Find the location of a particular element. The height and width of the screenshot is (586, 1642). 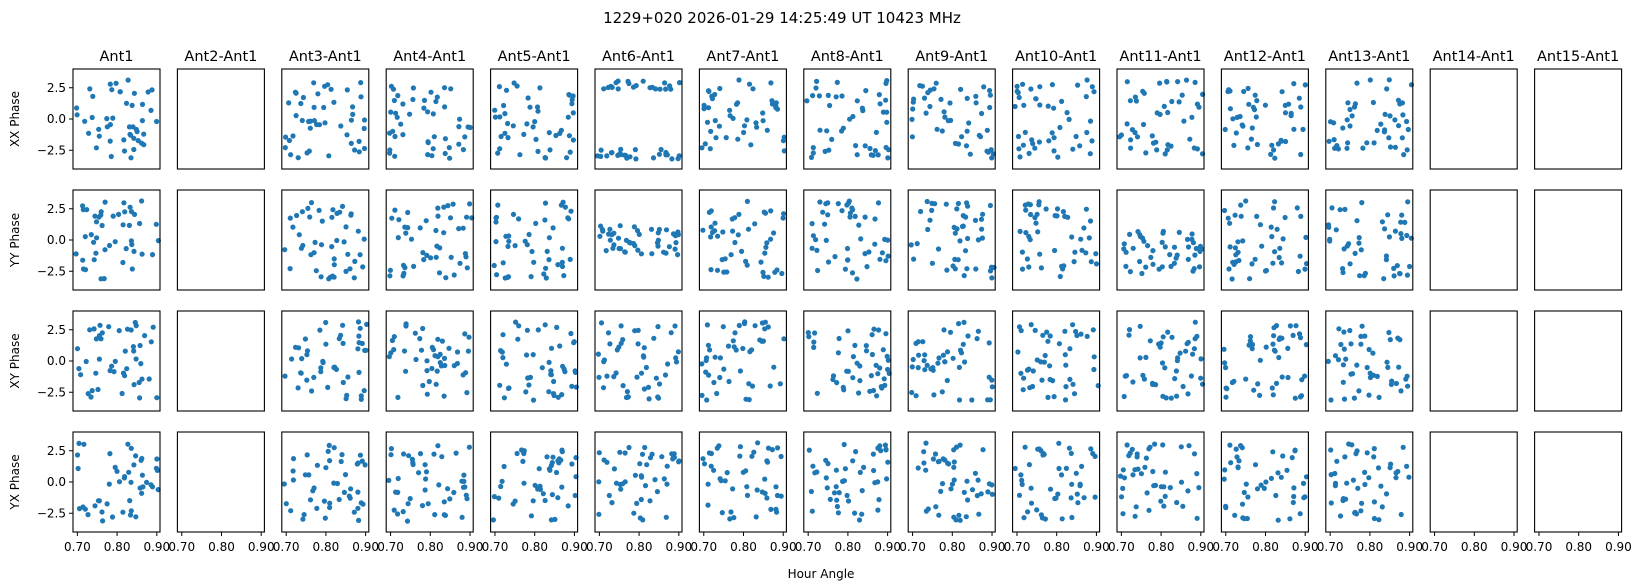

subplot-ant3-ant1-xy is located at coordinates (325, 361).